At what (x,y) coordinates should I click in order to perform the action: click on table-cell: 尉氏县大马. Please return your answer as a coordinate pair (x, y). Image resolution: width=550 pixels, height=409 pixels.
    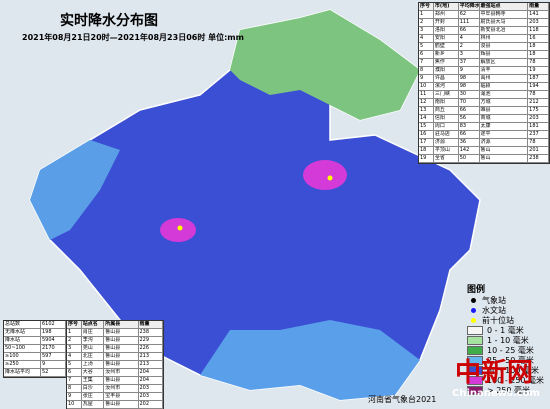
    Looking at the image, I should click on (504, 22).